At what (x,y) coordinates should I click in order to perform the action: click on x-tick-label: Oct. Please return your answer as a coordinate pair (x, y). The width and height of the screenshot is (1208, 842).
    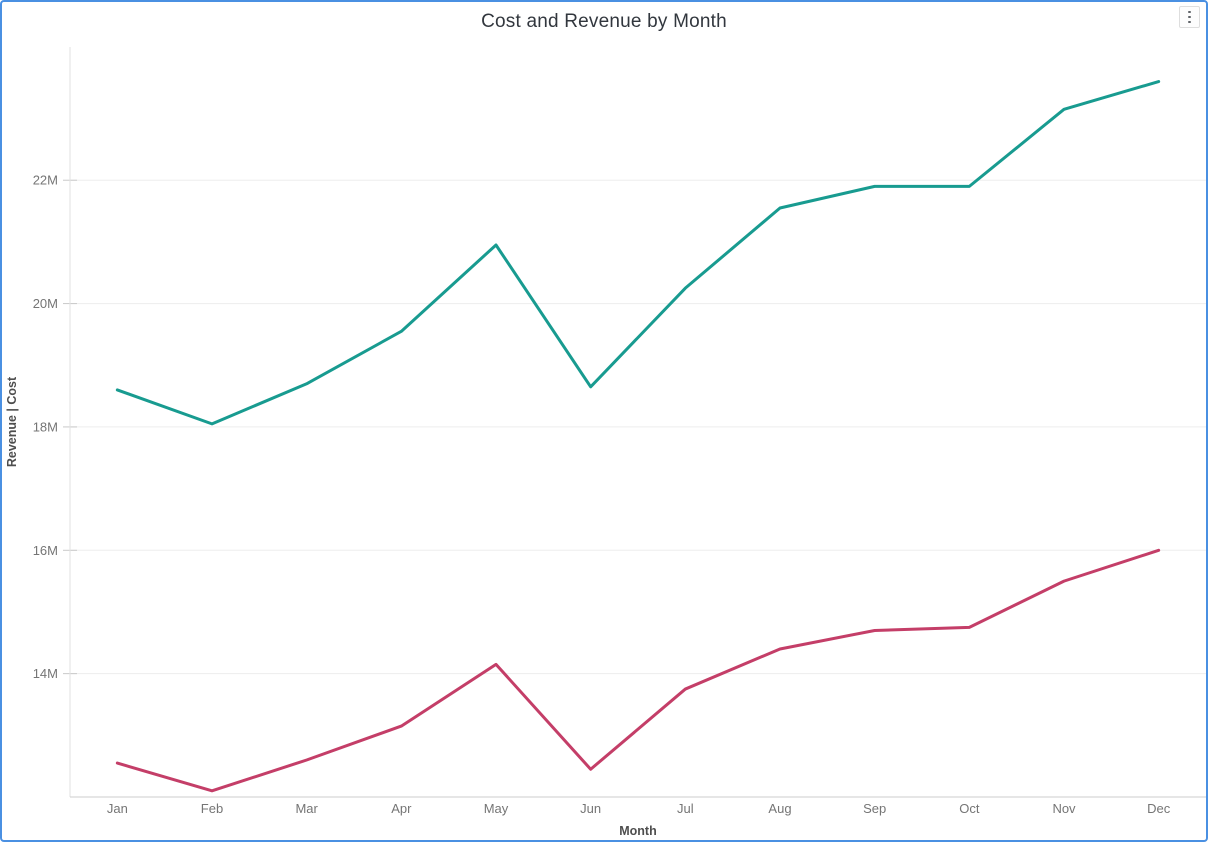
    Looking at the image, I should click on (969, 808).